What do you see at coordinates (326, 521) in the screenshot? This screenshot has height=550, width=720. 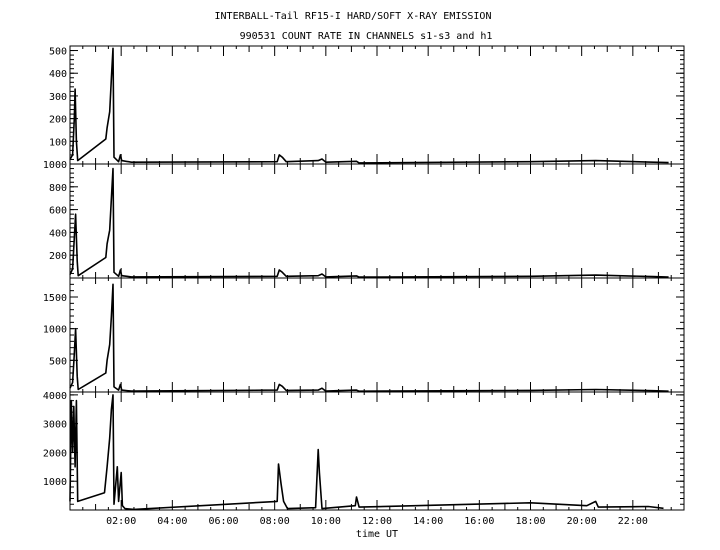 I see `x-tick-label: 10:00` at bounding box center [326, 521].